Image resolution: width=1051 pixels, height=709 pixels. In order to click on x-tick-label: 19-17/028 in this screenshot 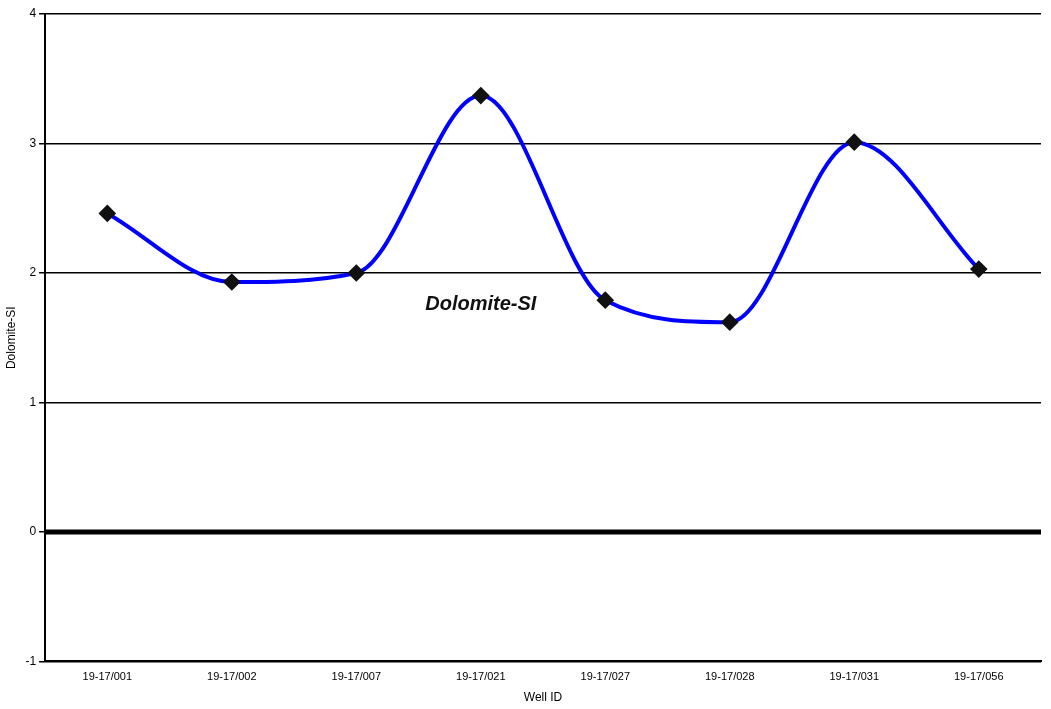, I will do `click(730, 676)`.